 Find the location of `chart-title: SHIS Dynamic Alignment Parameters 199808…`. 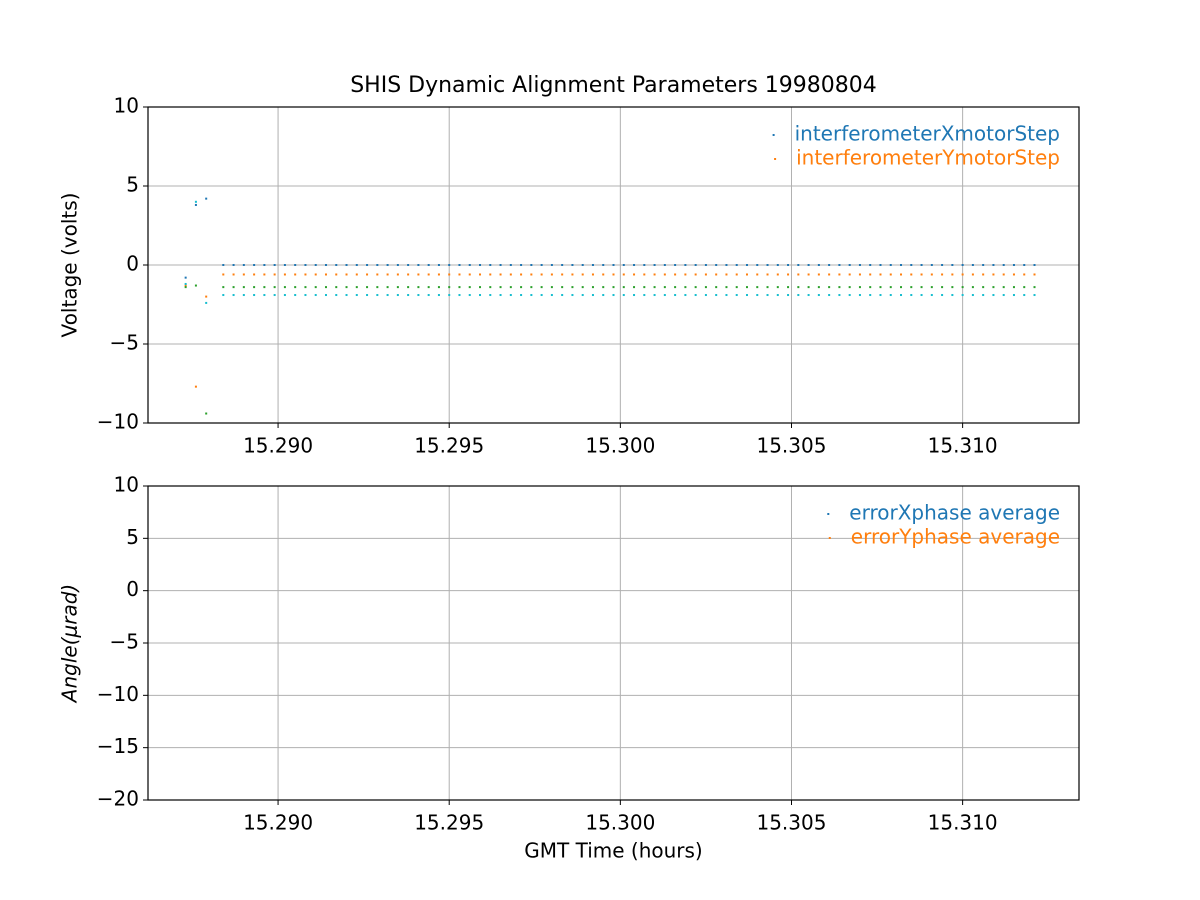

chart-title: SHIS Dynamic Alignment Parameters 199808… is located at coordinates (613, 85).